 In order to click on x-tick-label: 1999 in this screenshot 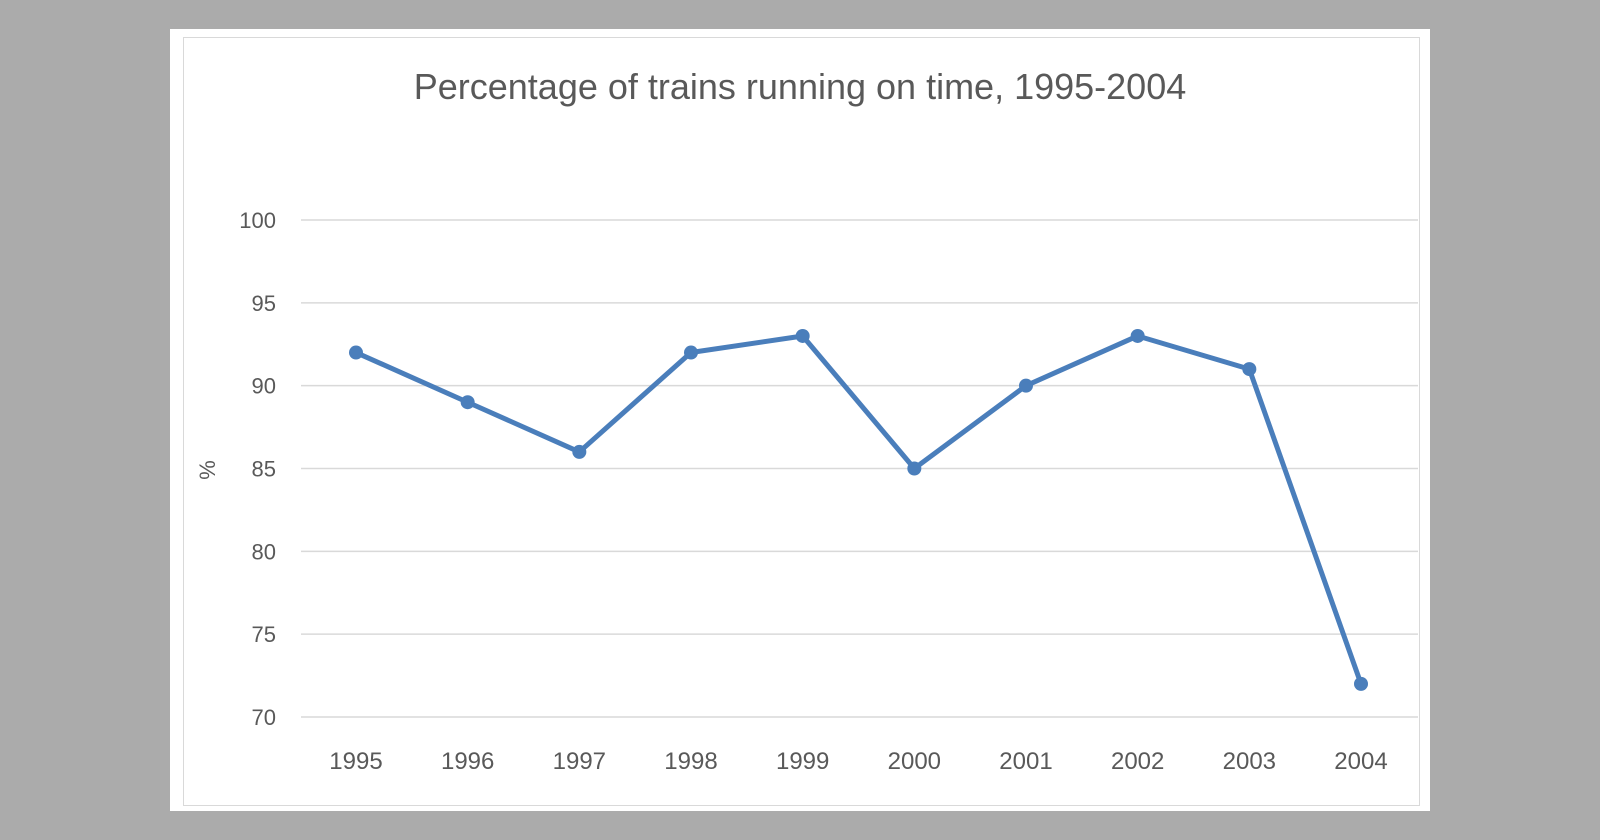, I will do `click(802, 761)`.